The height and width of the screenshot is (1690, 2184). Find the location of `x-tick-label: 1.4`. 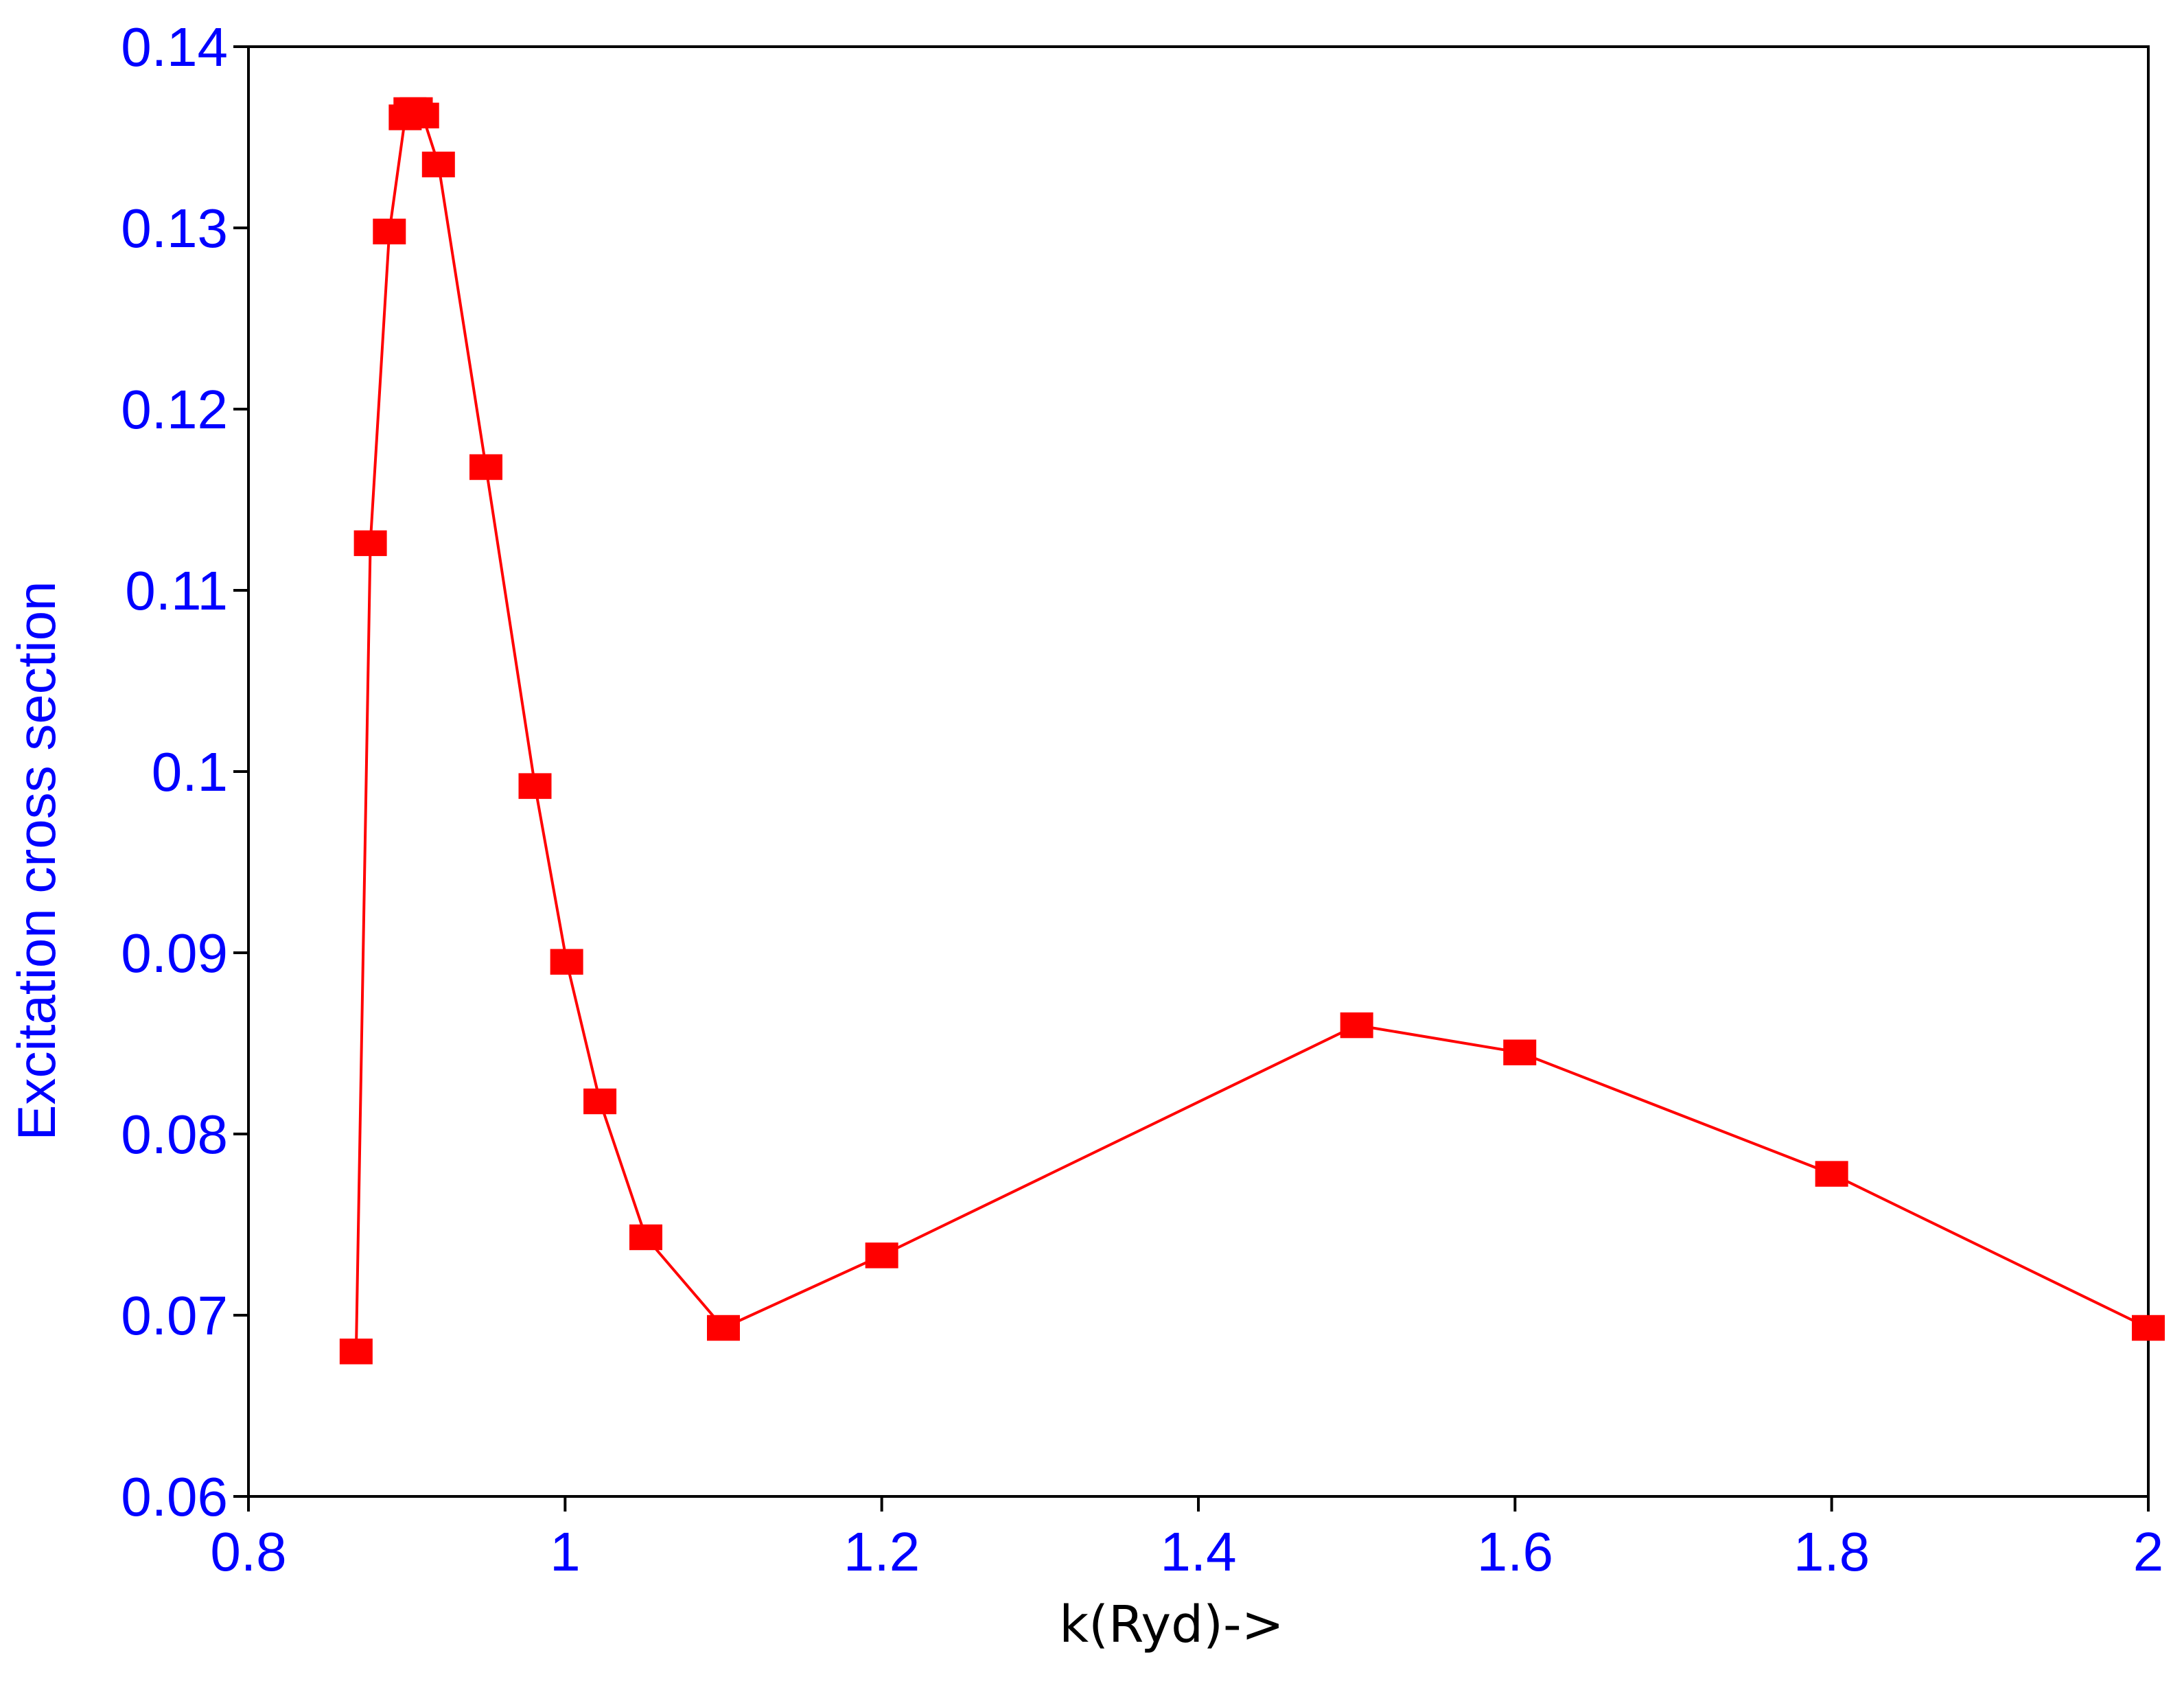

x-tick-label: 1.4 is located at coordinates (1198, 1552).